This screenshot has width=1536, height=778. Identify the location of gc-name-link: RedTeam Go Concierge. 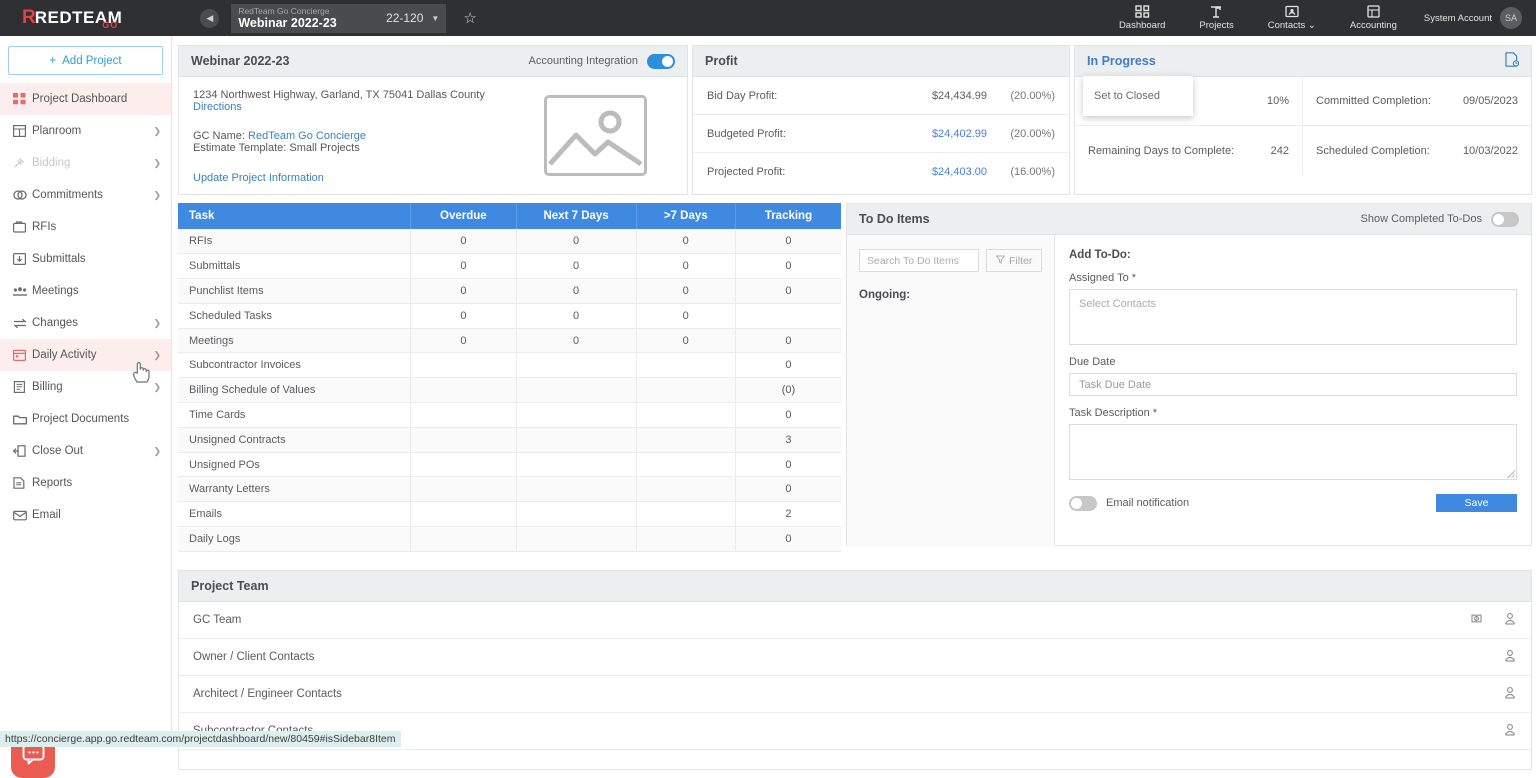
(307, 136).